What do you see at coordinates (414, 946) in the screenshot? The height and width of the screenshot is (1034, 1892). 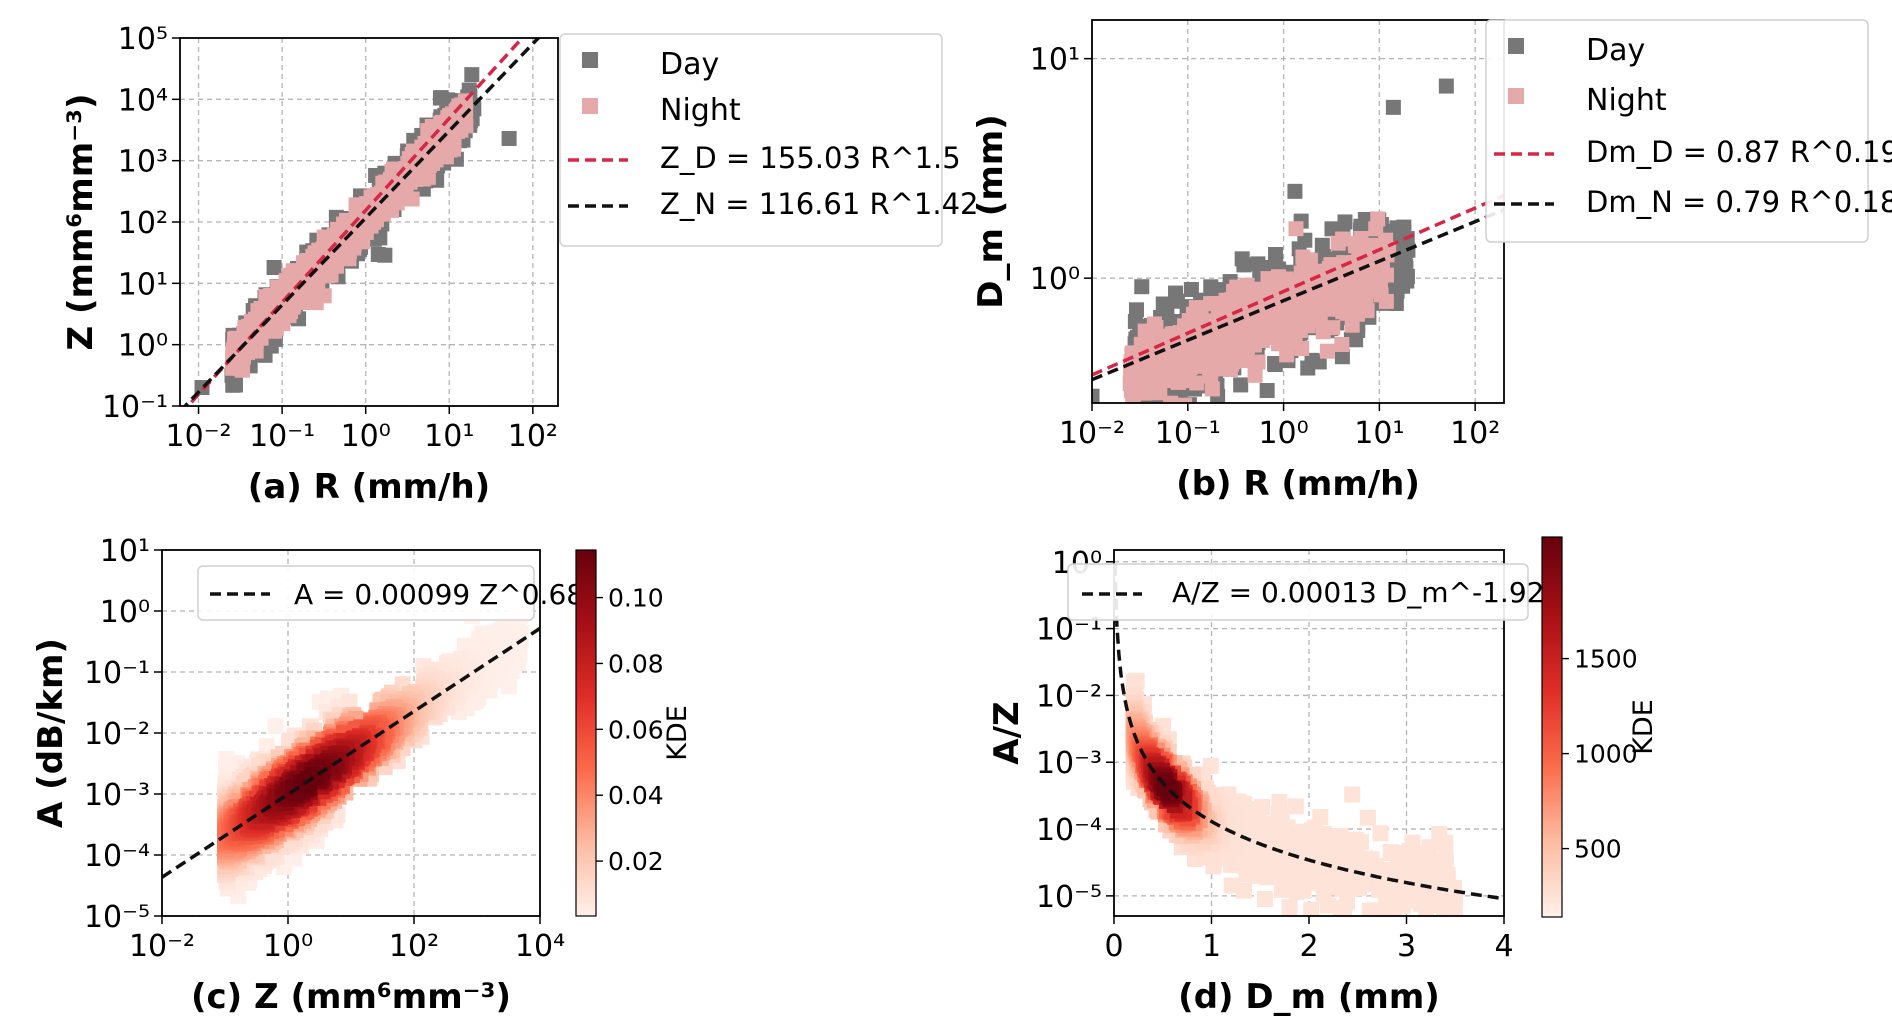 I see `x-tick-label: 10²` at bounding box center [414, 946].